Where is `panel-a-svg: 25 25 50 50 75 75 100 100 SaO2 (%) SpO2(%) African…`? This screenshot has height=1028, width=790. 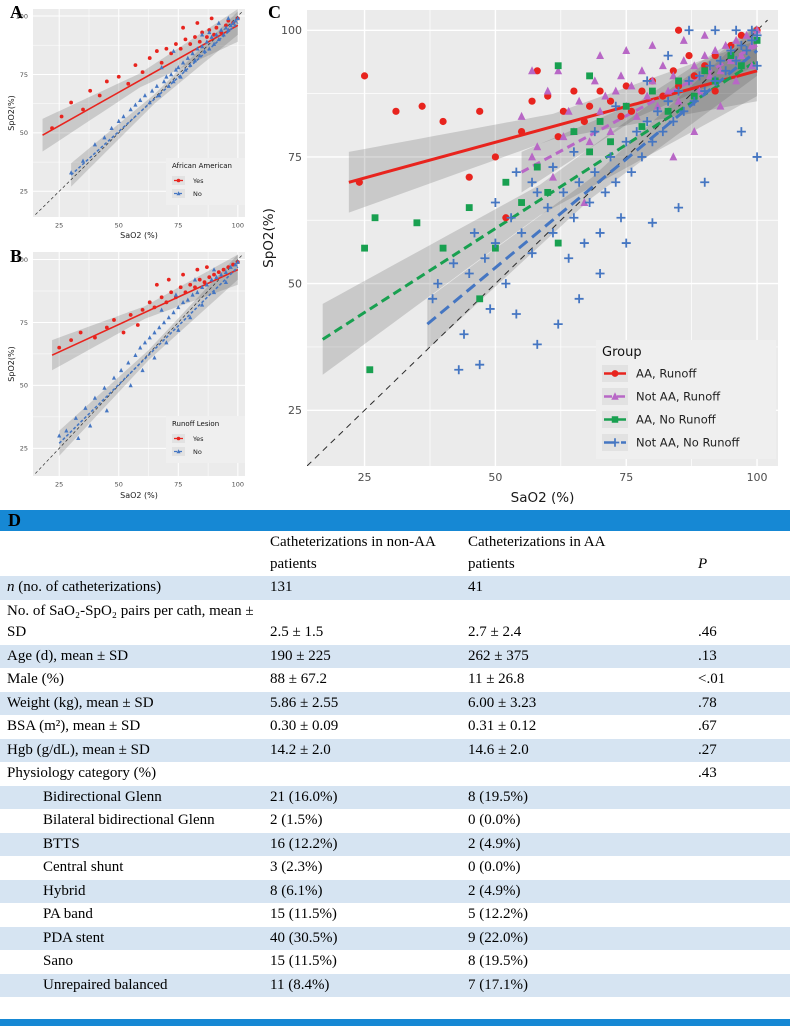 panel-a-svg: 25 25 50 50 75 75 100 100 SaO2 (%) SpO2(%) African… is located at coordinates (126, 124).